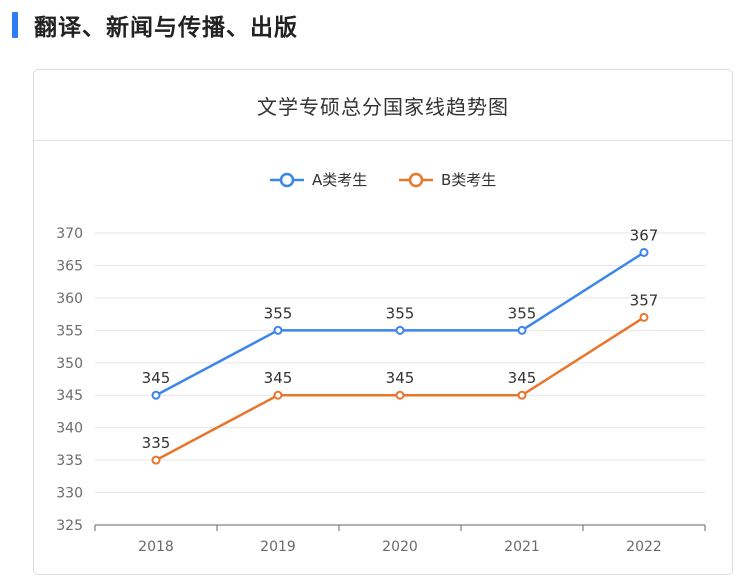 The width and height of the screenshot is (749, 585). What do you see at coordinates (644, 235) in the screenshot?
I see `data-label: 367` at bounding box center [644, 235].